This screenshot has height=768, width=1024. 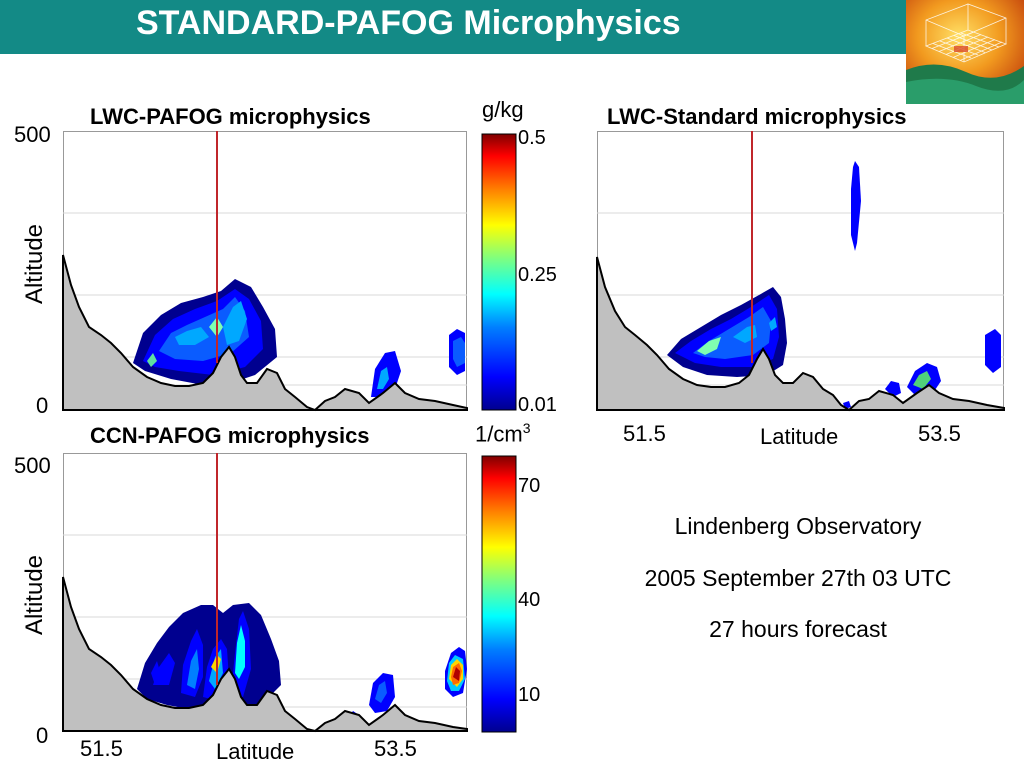 I want to click on title-bar: STANDARD-PAFOG Microphysics, so click(x=512, y=27).